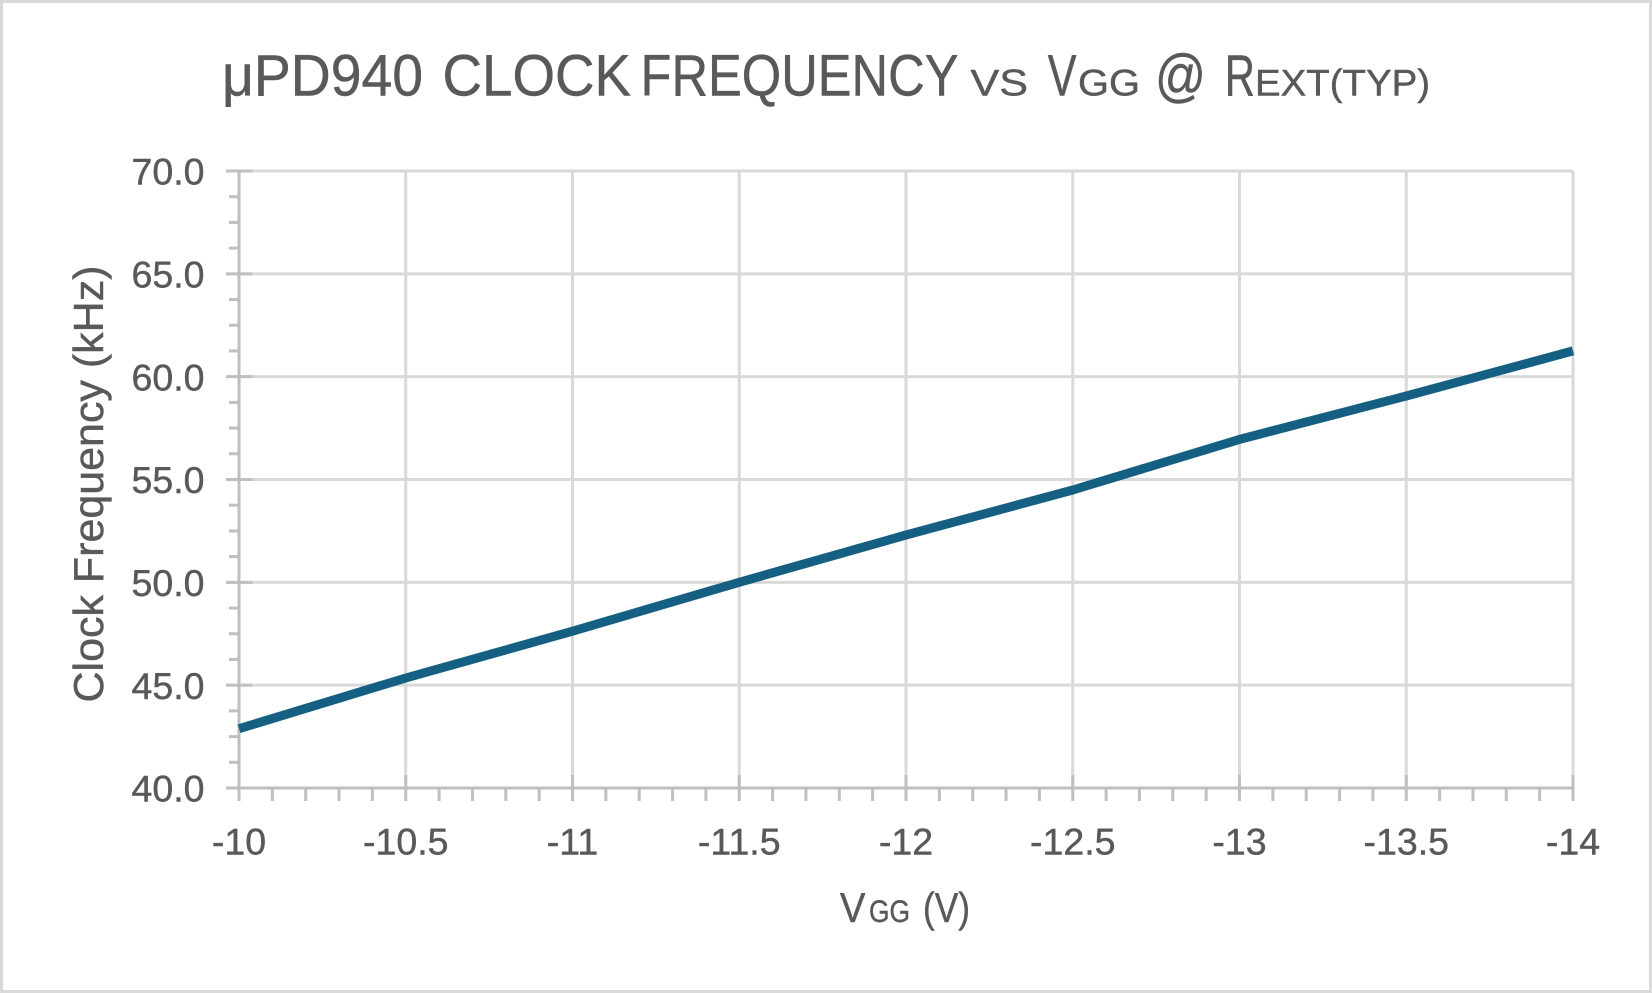  Describe the element at coordinates (168, 686) in the screenshot. I see `svg-text: 45.0` at that location.